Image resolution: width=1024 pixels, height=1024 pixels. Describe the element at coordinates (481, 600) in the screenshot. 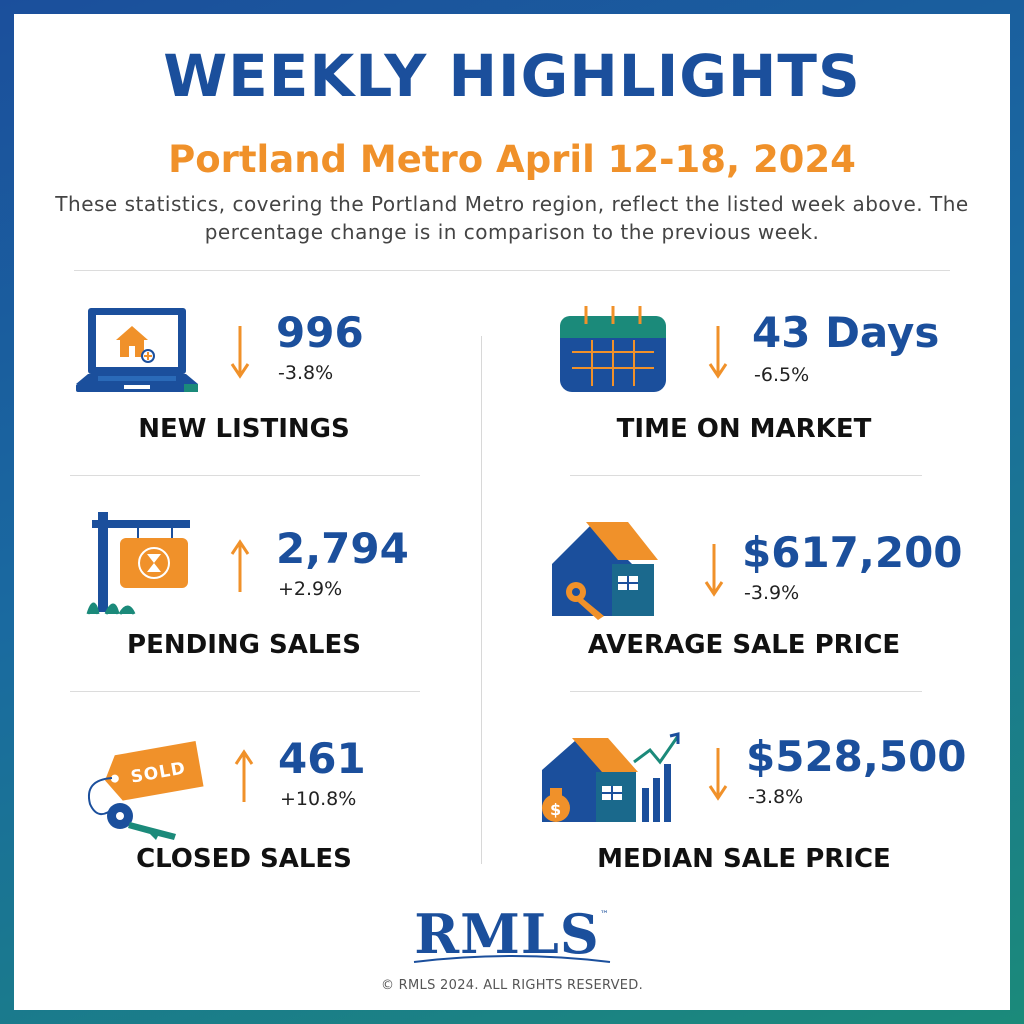

I see `column-divider` at that location.